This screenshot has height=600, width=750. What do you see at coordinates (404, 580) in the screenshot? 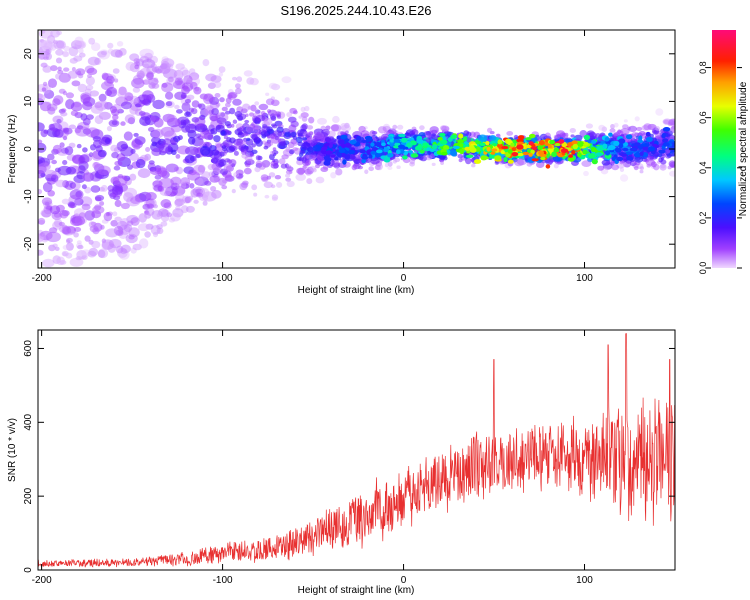
I see `x-tick-label: 0` at bounding box center [404, 580].